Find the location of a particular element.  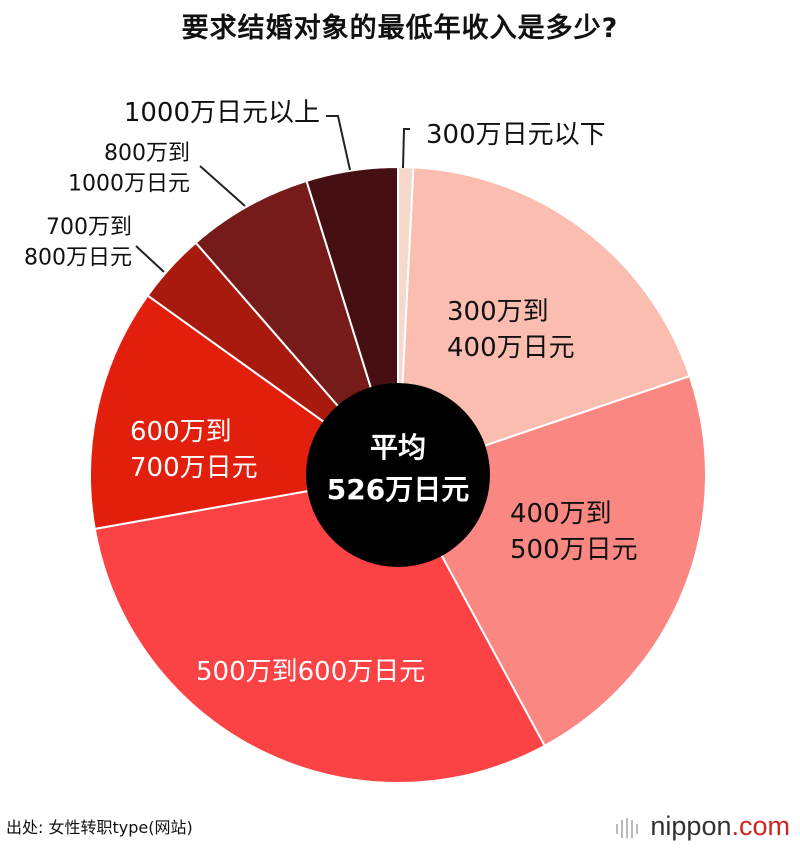

slice-label-2: 300万到 400万日元 is located at coordinates (511, 330).